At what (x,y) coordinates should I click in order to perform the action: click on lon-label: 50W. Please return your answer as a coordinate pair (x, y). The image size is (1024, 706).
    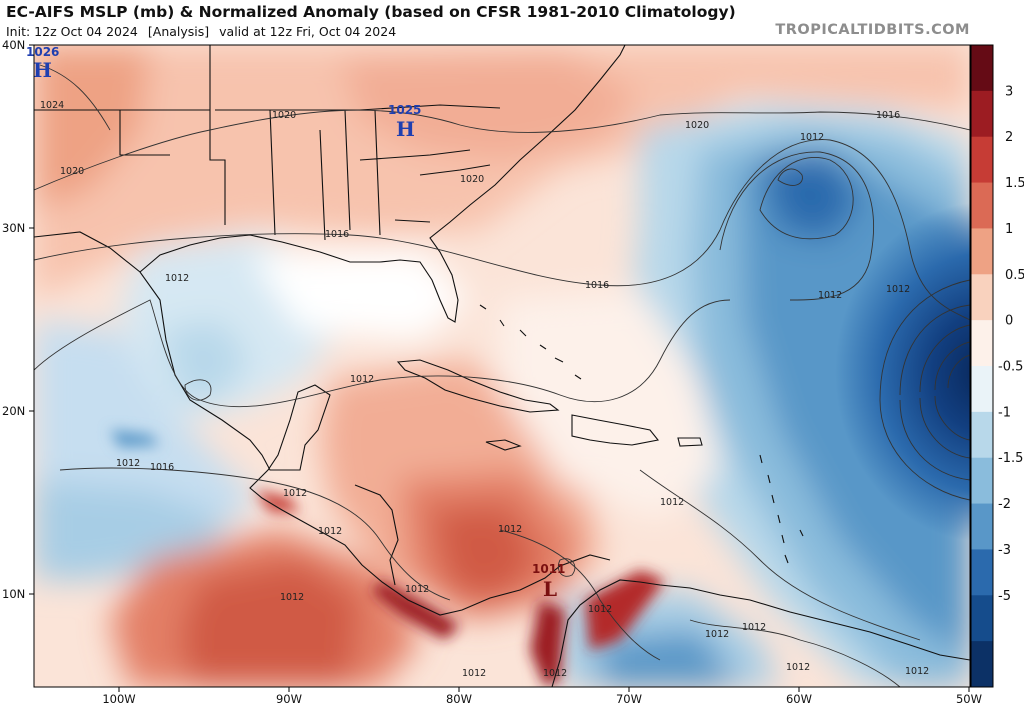
    Looking at the image, I should click on (969, 699).